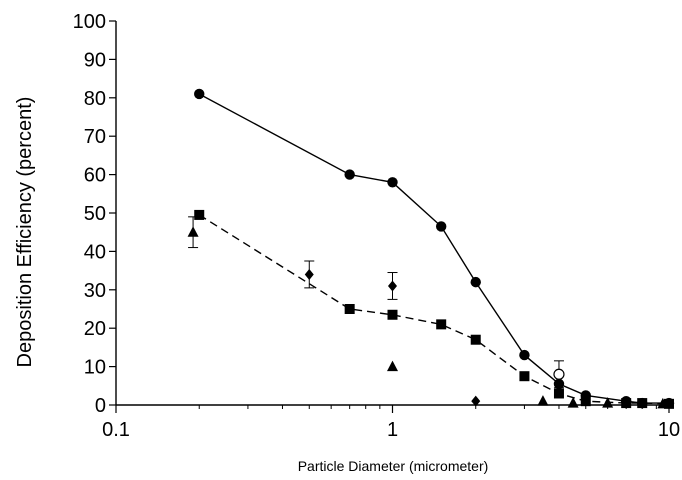 The width and height of the screenshot is (682, 480). I want to click on x-tick-label: 1, so click(392, 430).